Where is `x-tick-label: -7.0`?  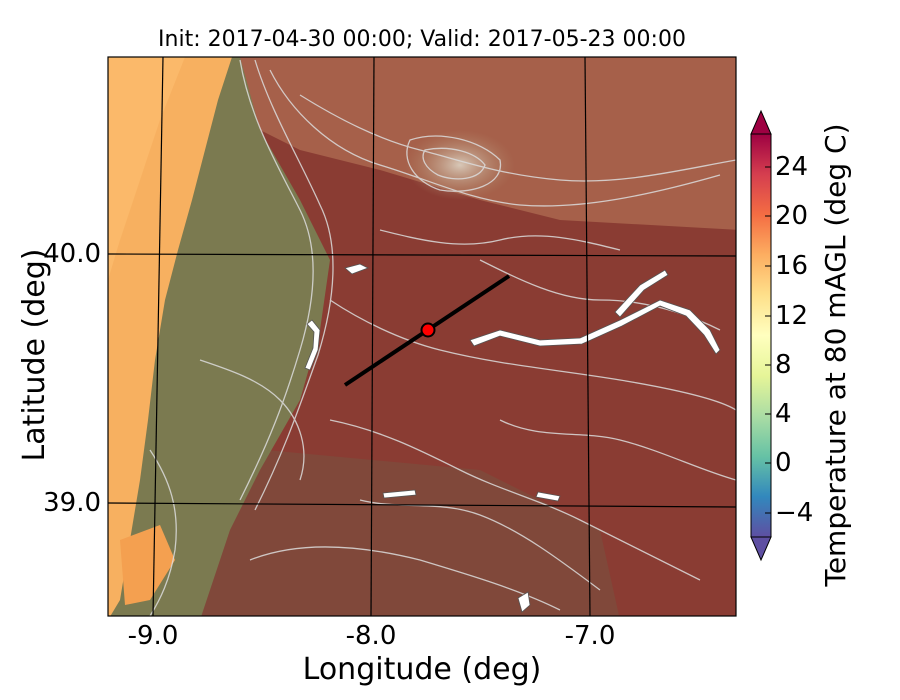
x-tick-label: -7.0 is located at coordinates (590, 636).